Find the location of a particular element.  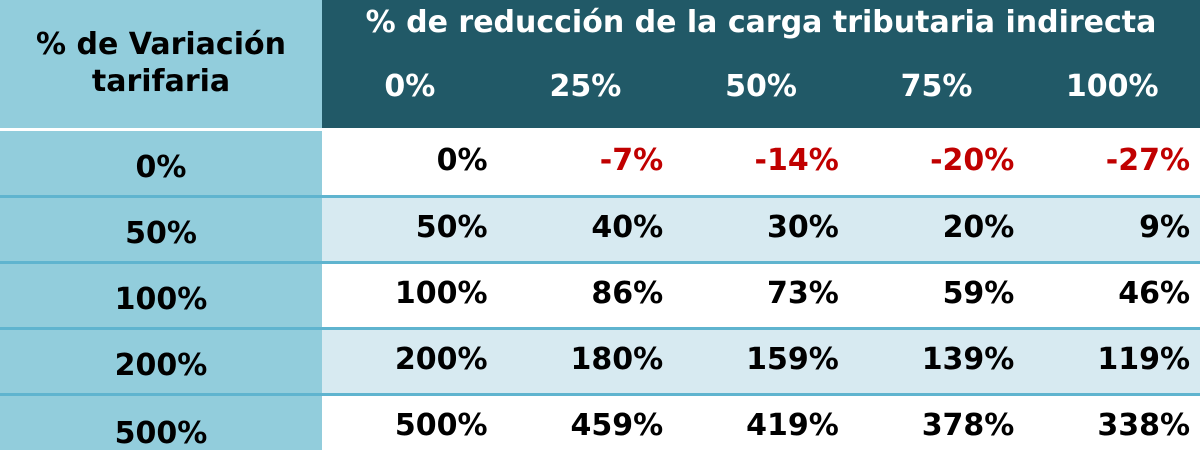

row-header: 200% is located at coordinates (161, 361).